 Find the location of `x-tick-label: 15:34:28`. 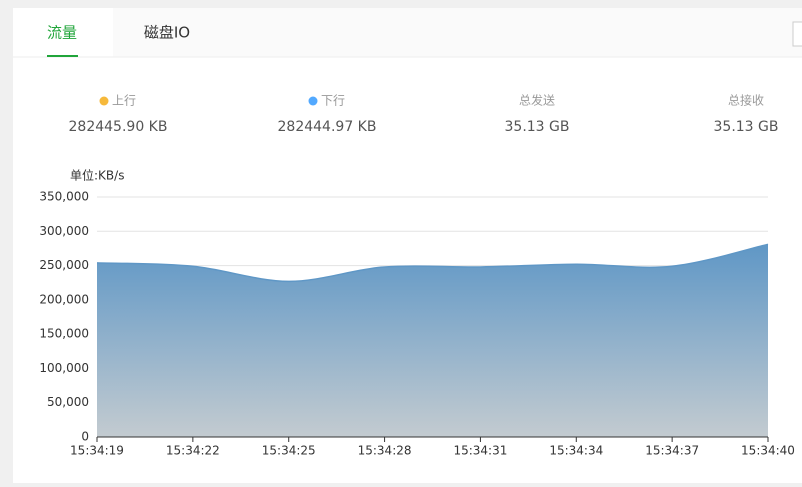

x-tick-label: 15:34:28 is located at coordinates (385, 451).